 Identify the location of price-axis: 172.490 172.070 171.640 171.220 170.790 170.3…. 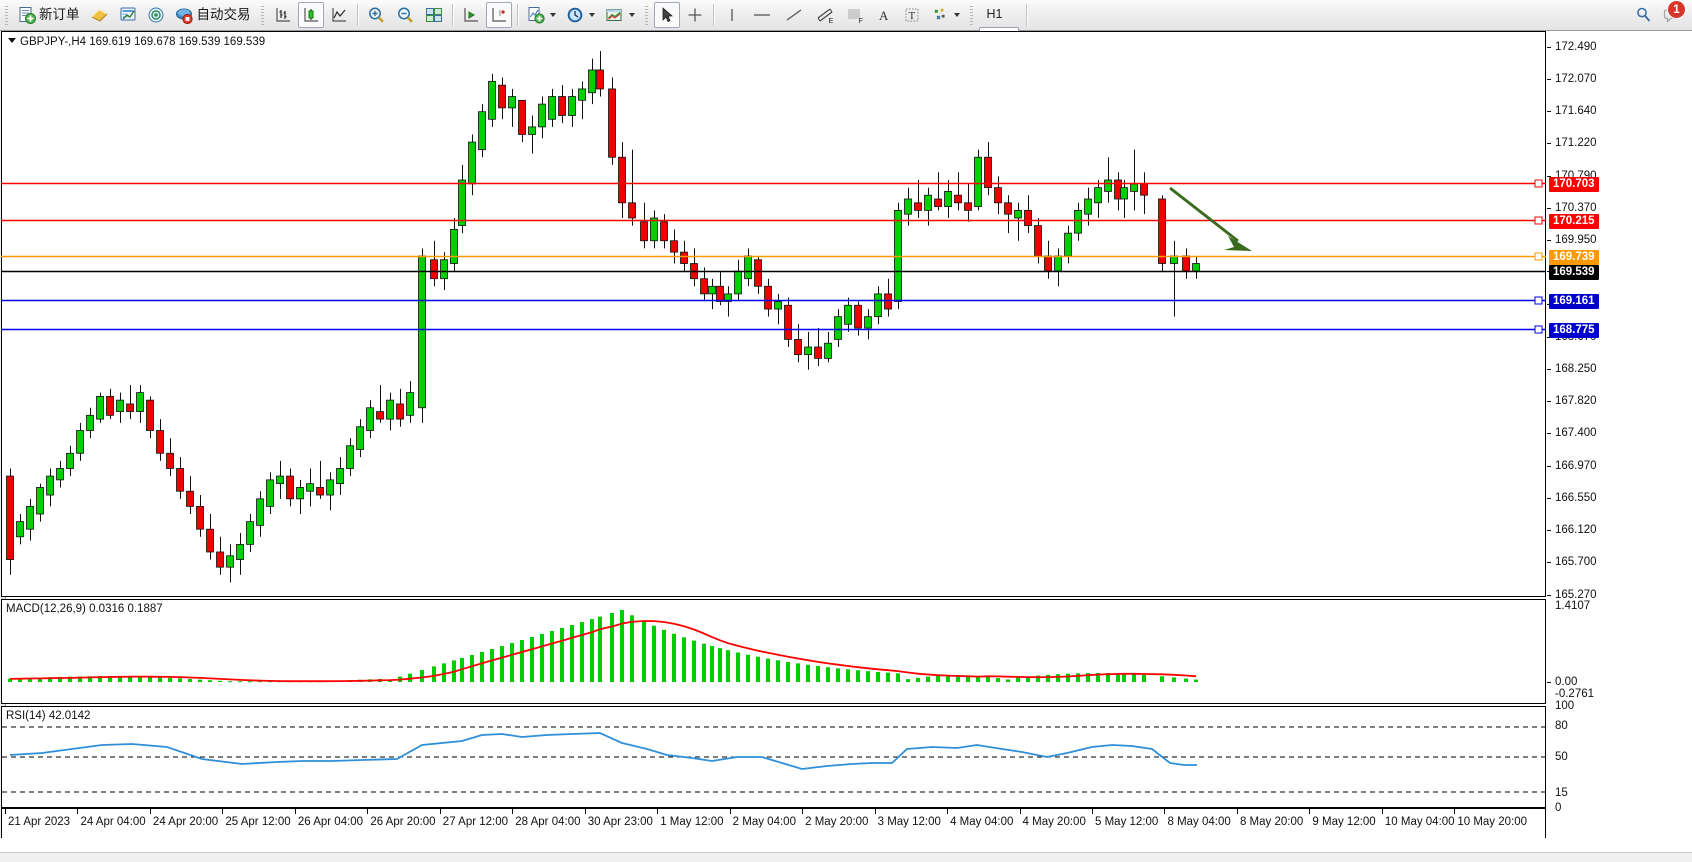
(1619, 434).